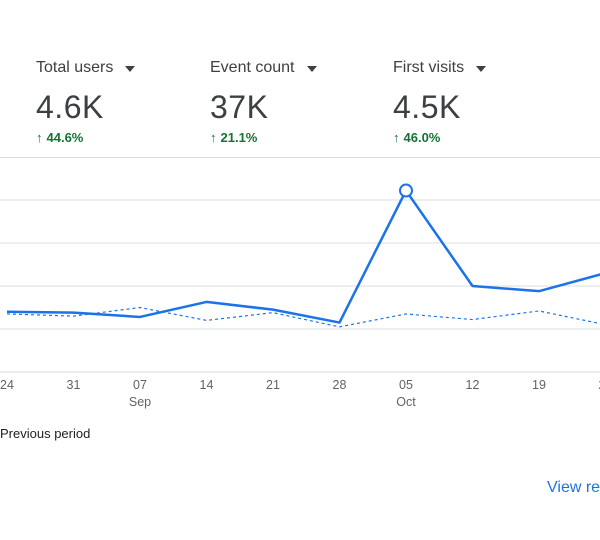 This screenshot has height=540, width=600. Describe the element at coordinates (75, 67) in the screenshot. I see `metric-label: Total users` at that location.